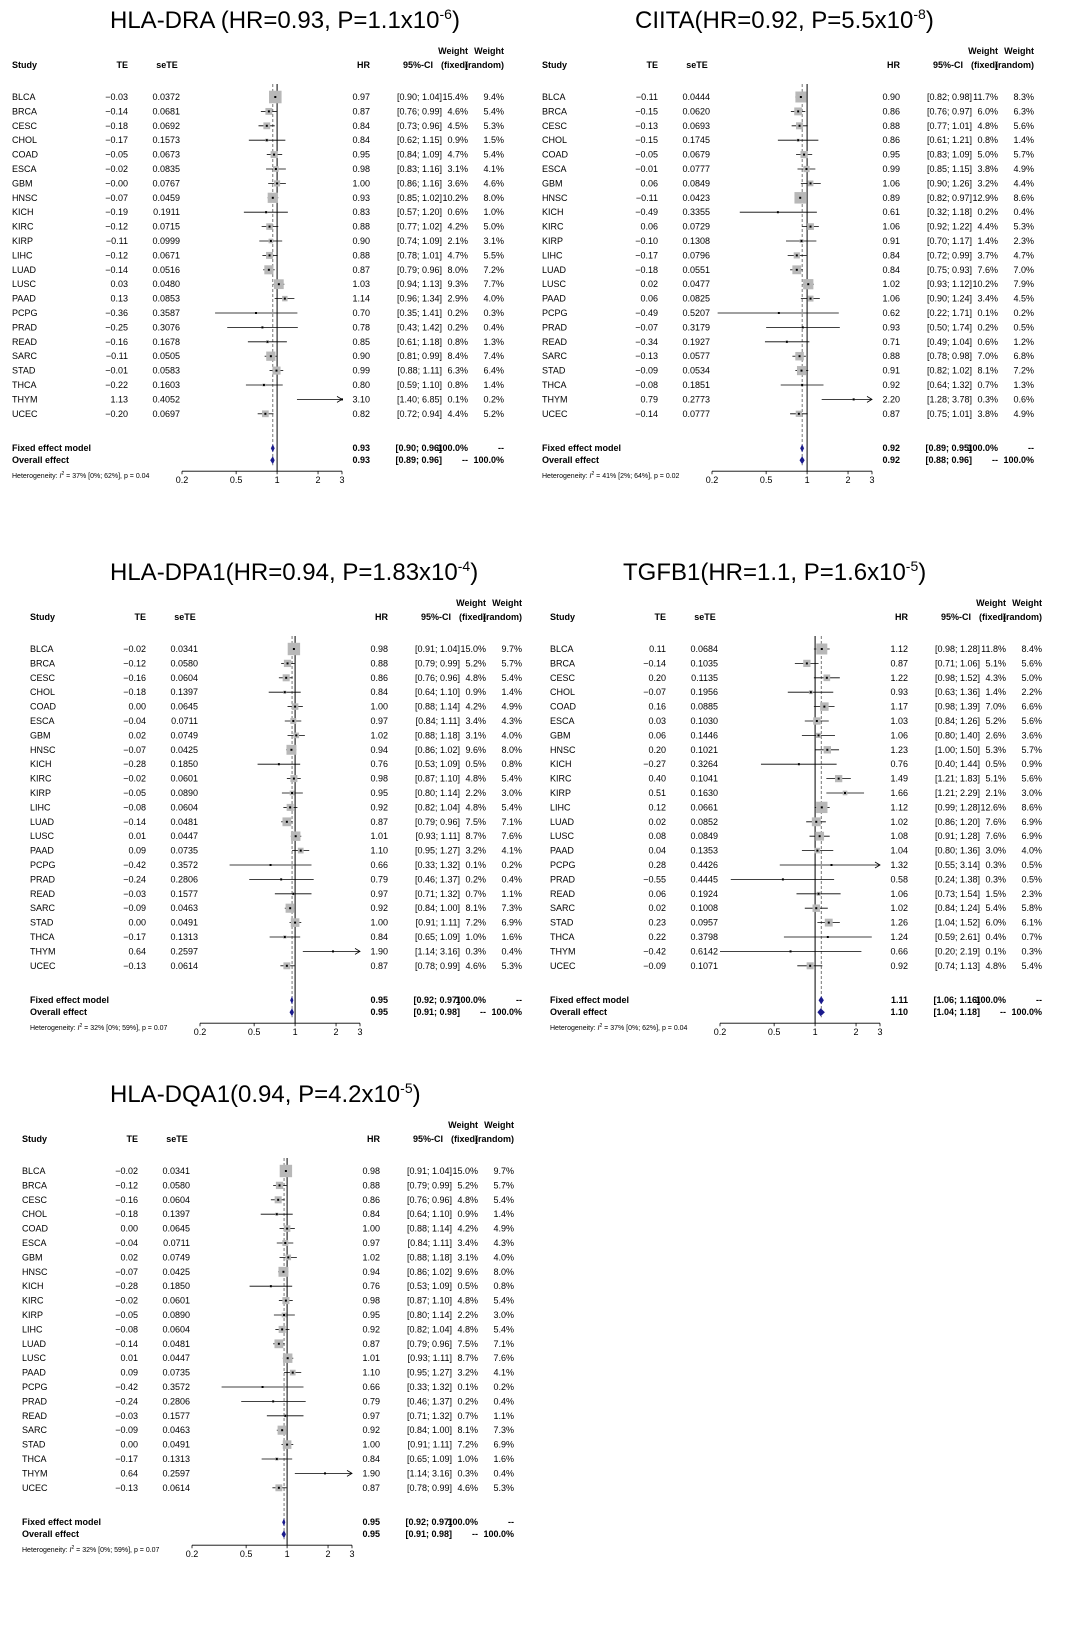 Image resolution: width=1076 pixels, height=1628 pixels. Describe the element at coordinates (1023, 241) in the screenshot. I see `weight-random-value: 2.3%` at that location.